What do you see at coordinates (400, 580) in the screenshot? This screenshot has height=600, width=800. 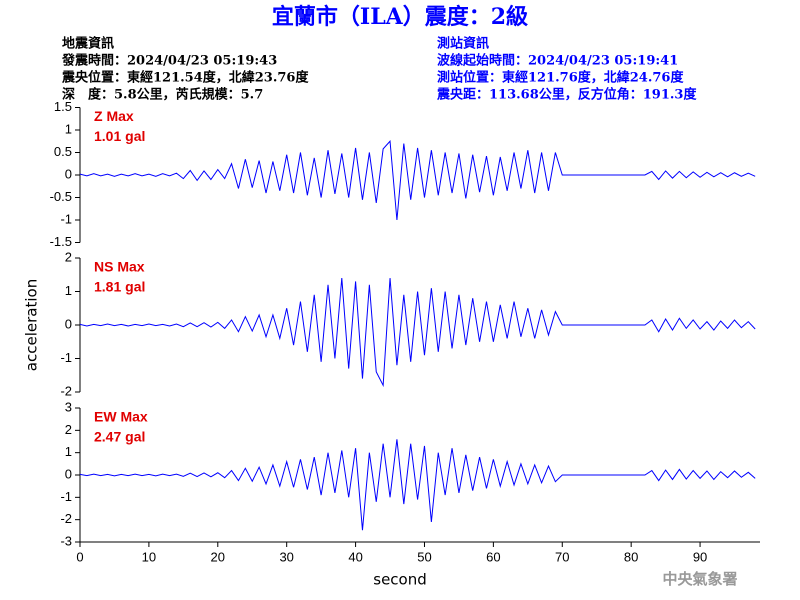 I see `x-axis-label: second` at bounding box center [400, 580].